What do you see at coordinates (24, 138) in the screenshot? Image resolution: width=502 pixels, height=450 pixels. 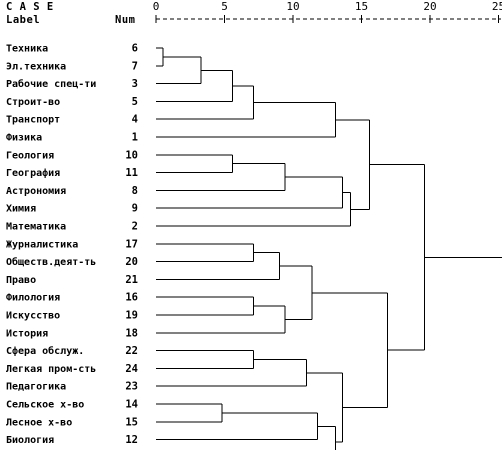 I see `leaf-label: Физика` at bounding box center [24, 138].